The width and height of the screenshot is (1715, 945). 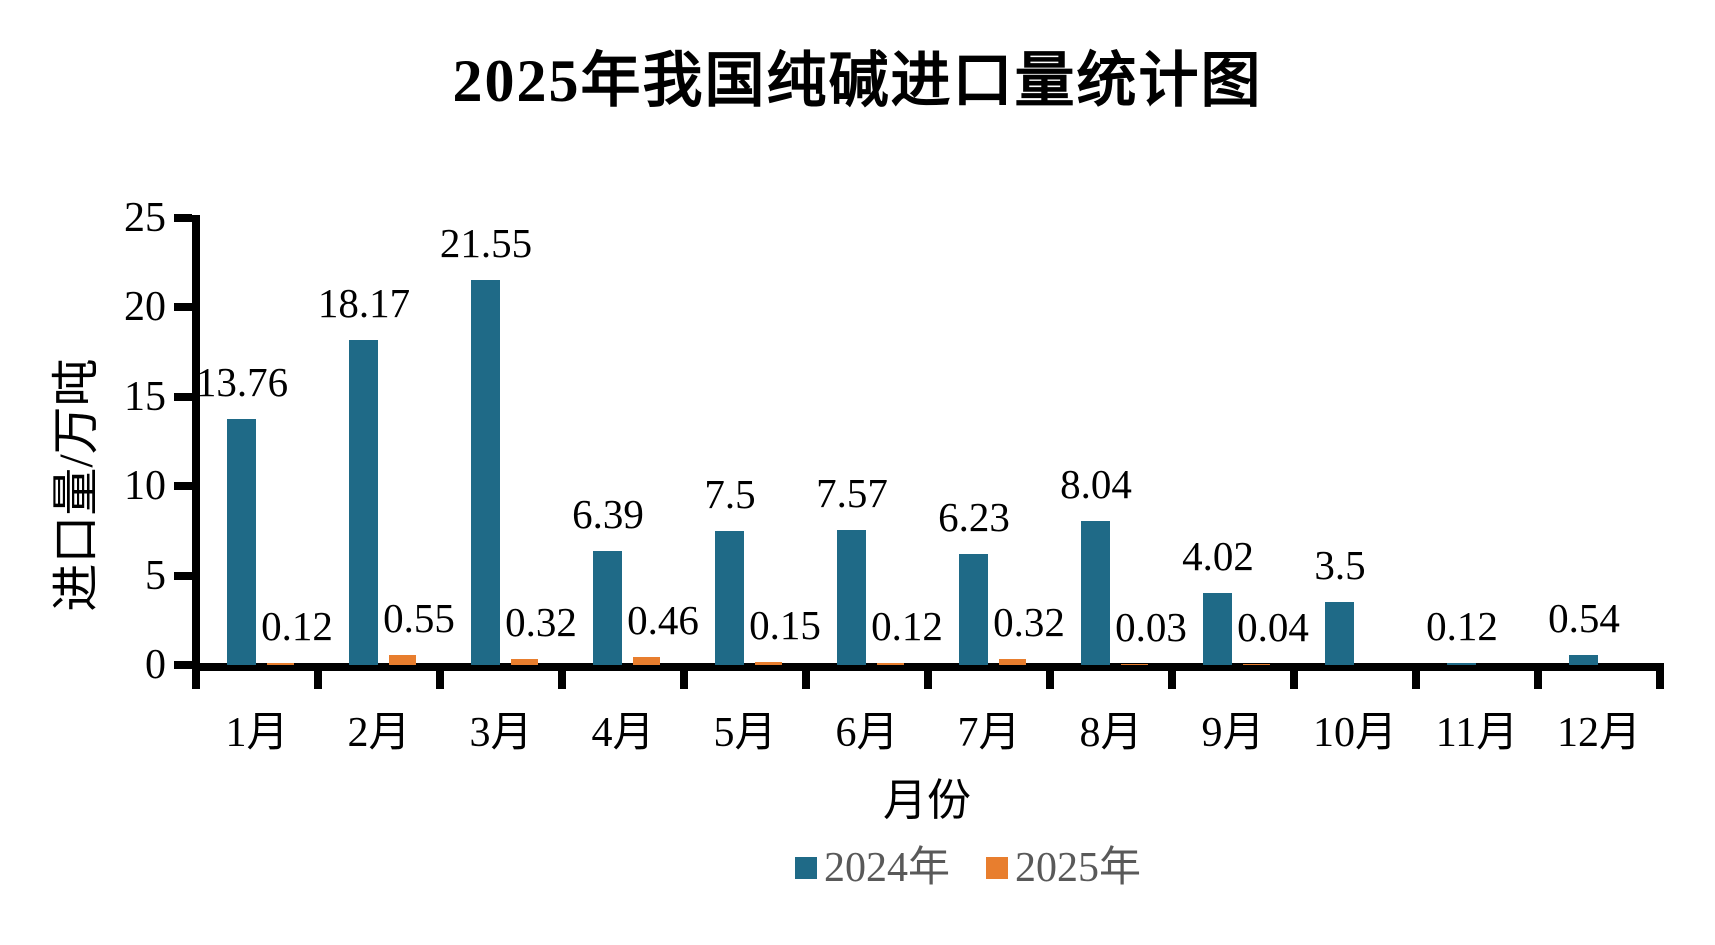 I want to click on x-month-label: 8月, so click(x=1111, y=733).